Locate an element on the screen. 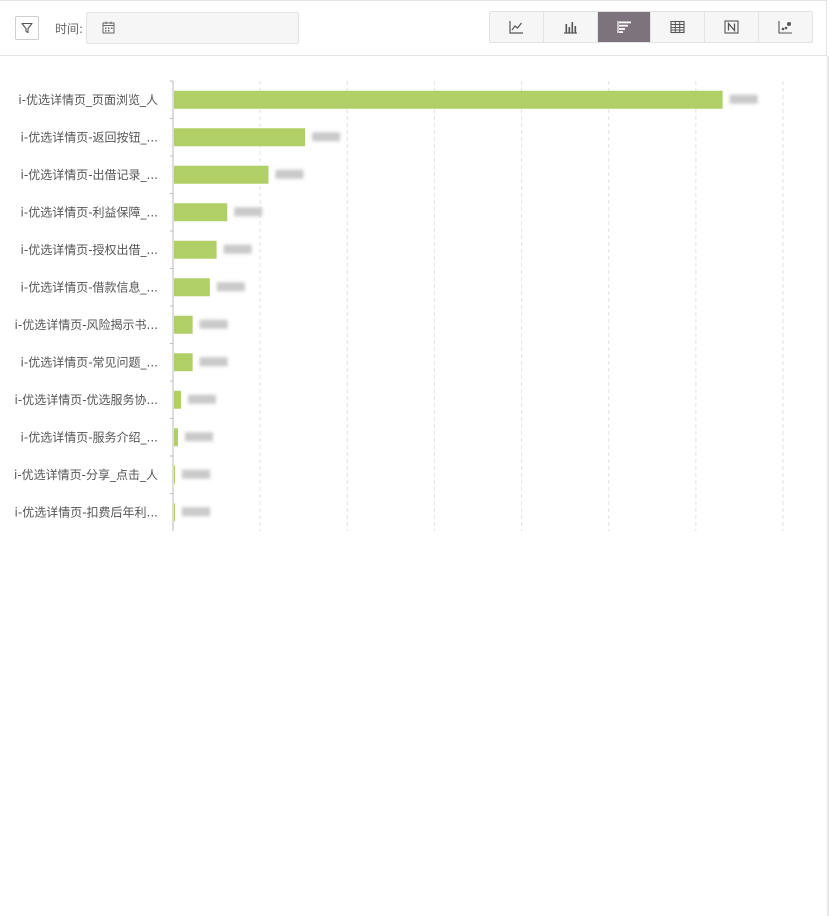  scatter-button is located at coordinates (785, 27).